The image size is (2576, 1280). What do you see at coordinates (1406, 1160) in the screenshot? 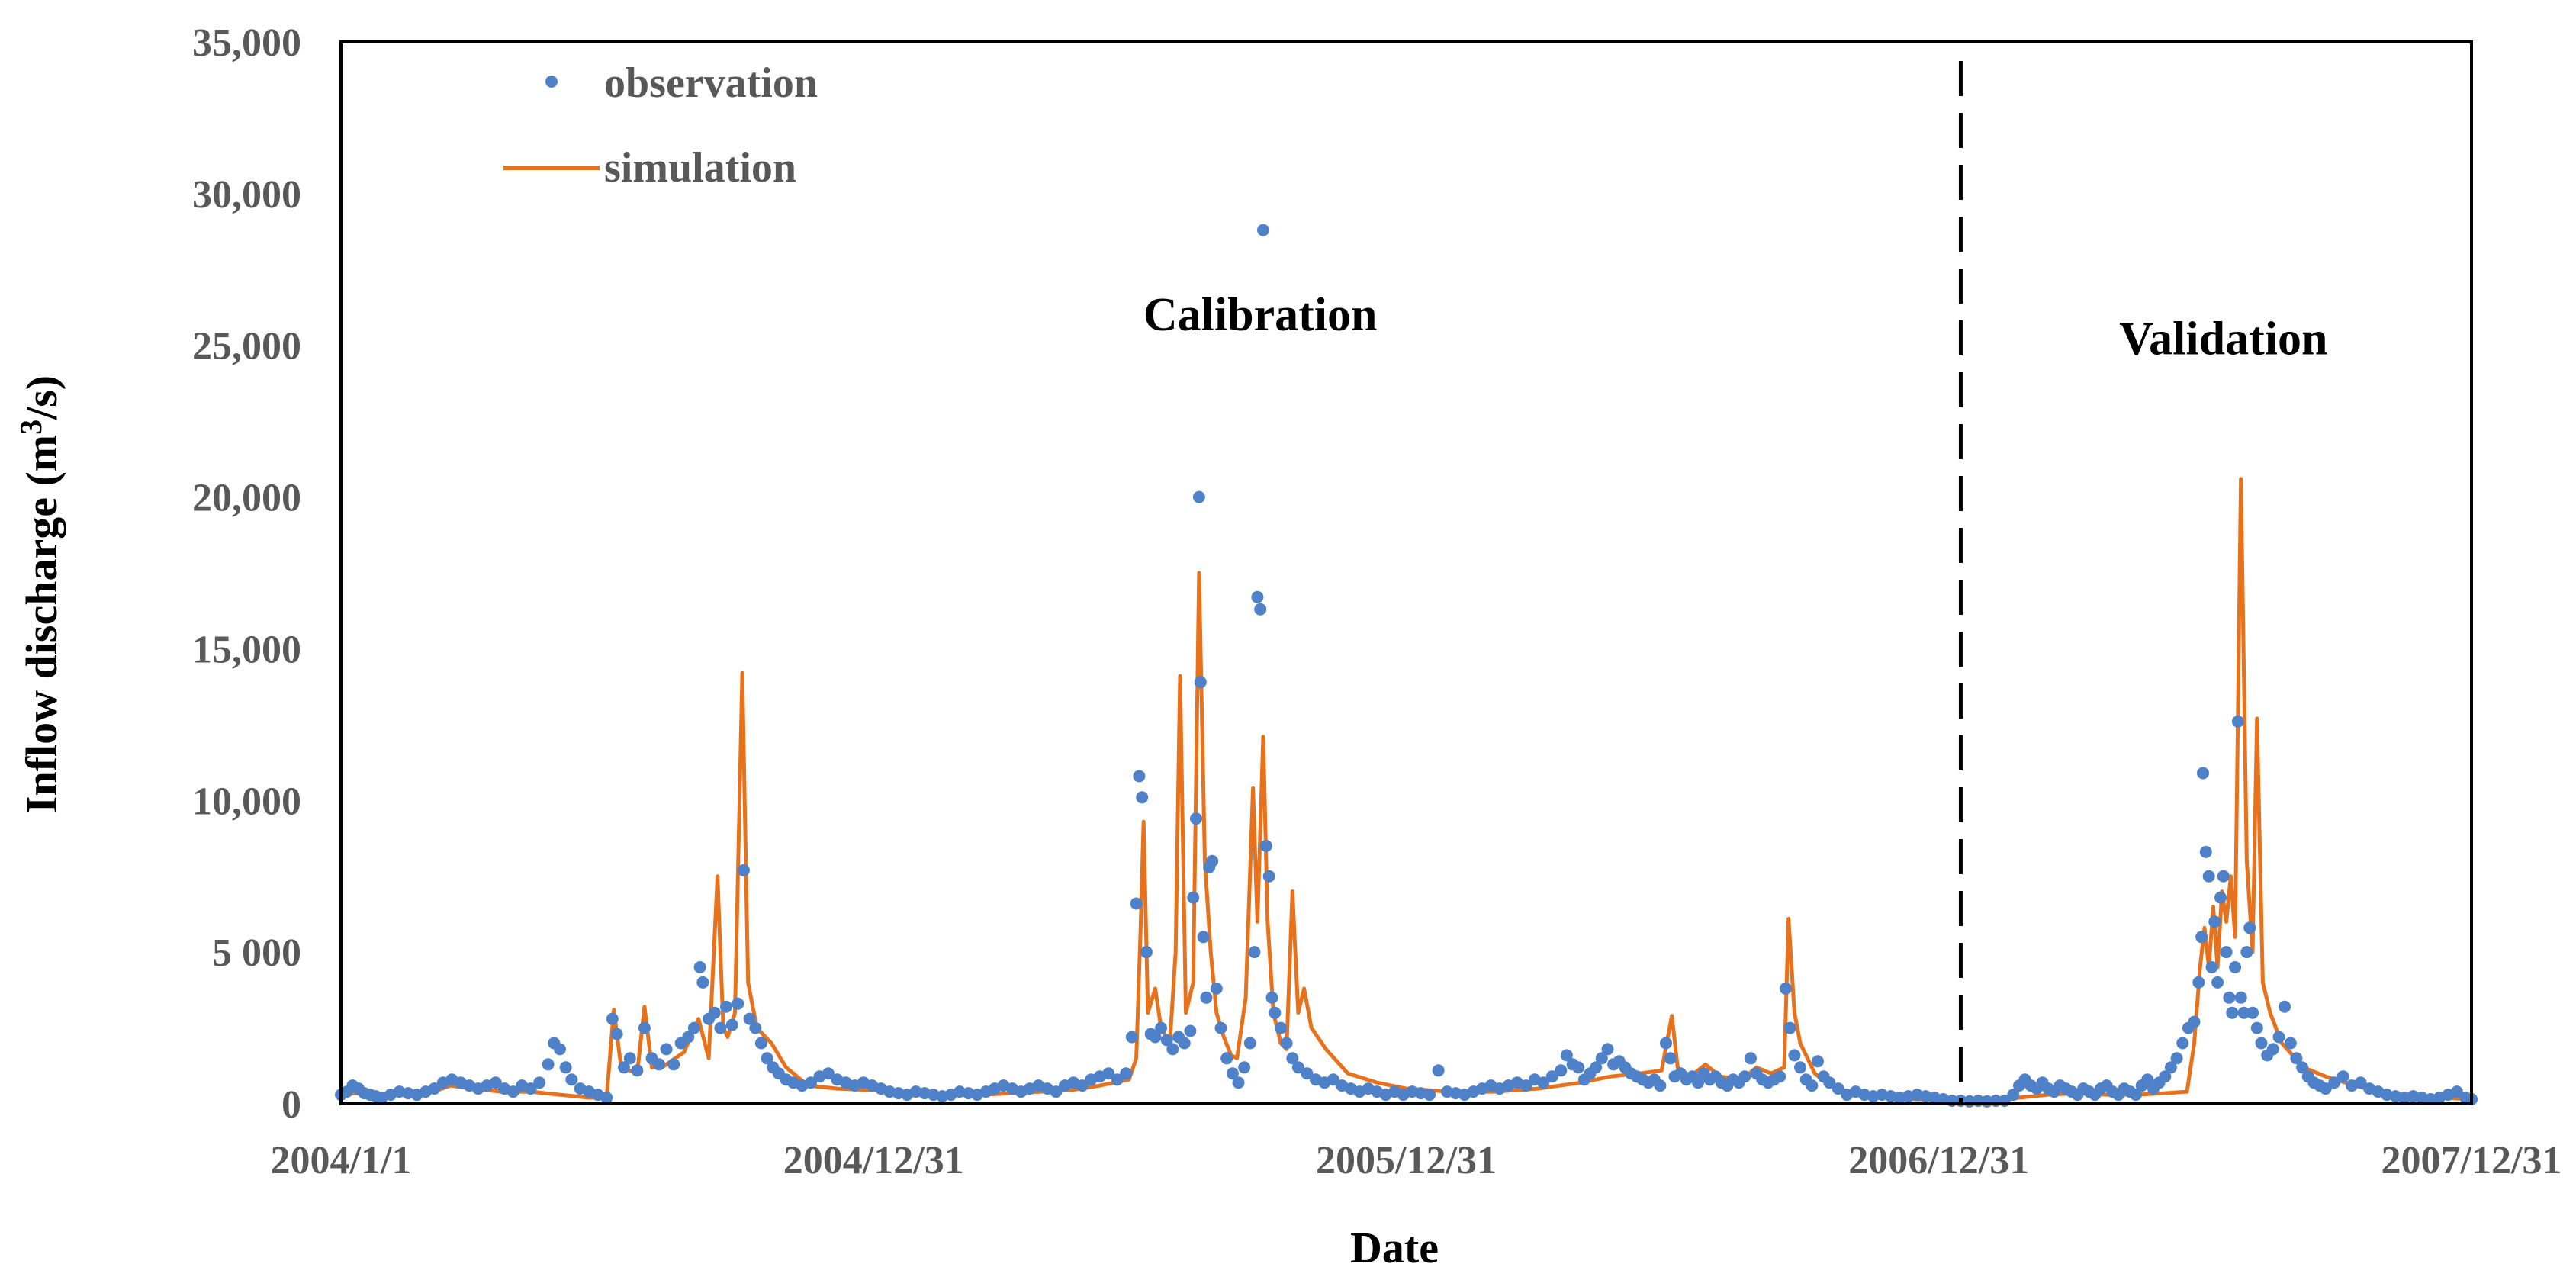
I see `x-tick-label: 2005/12/31` at bounding box center [1406, 1160].